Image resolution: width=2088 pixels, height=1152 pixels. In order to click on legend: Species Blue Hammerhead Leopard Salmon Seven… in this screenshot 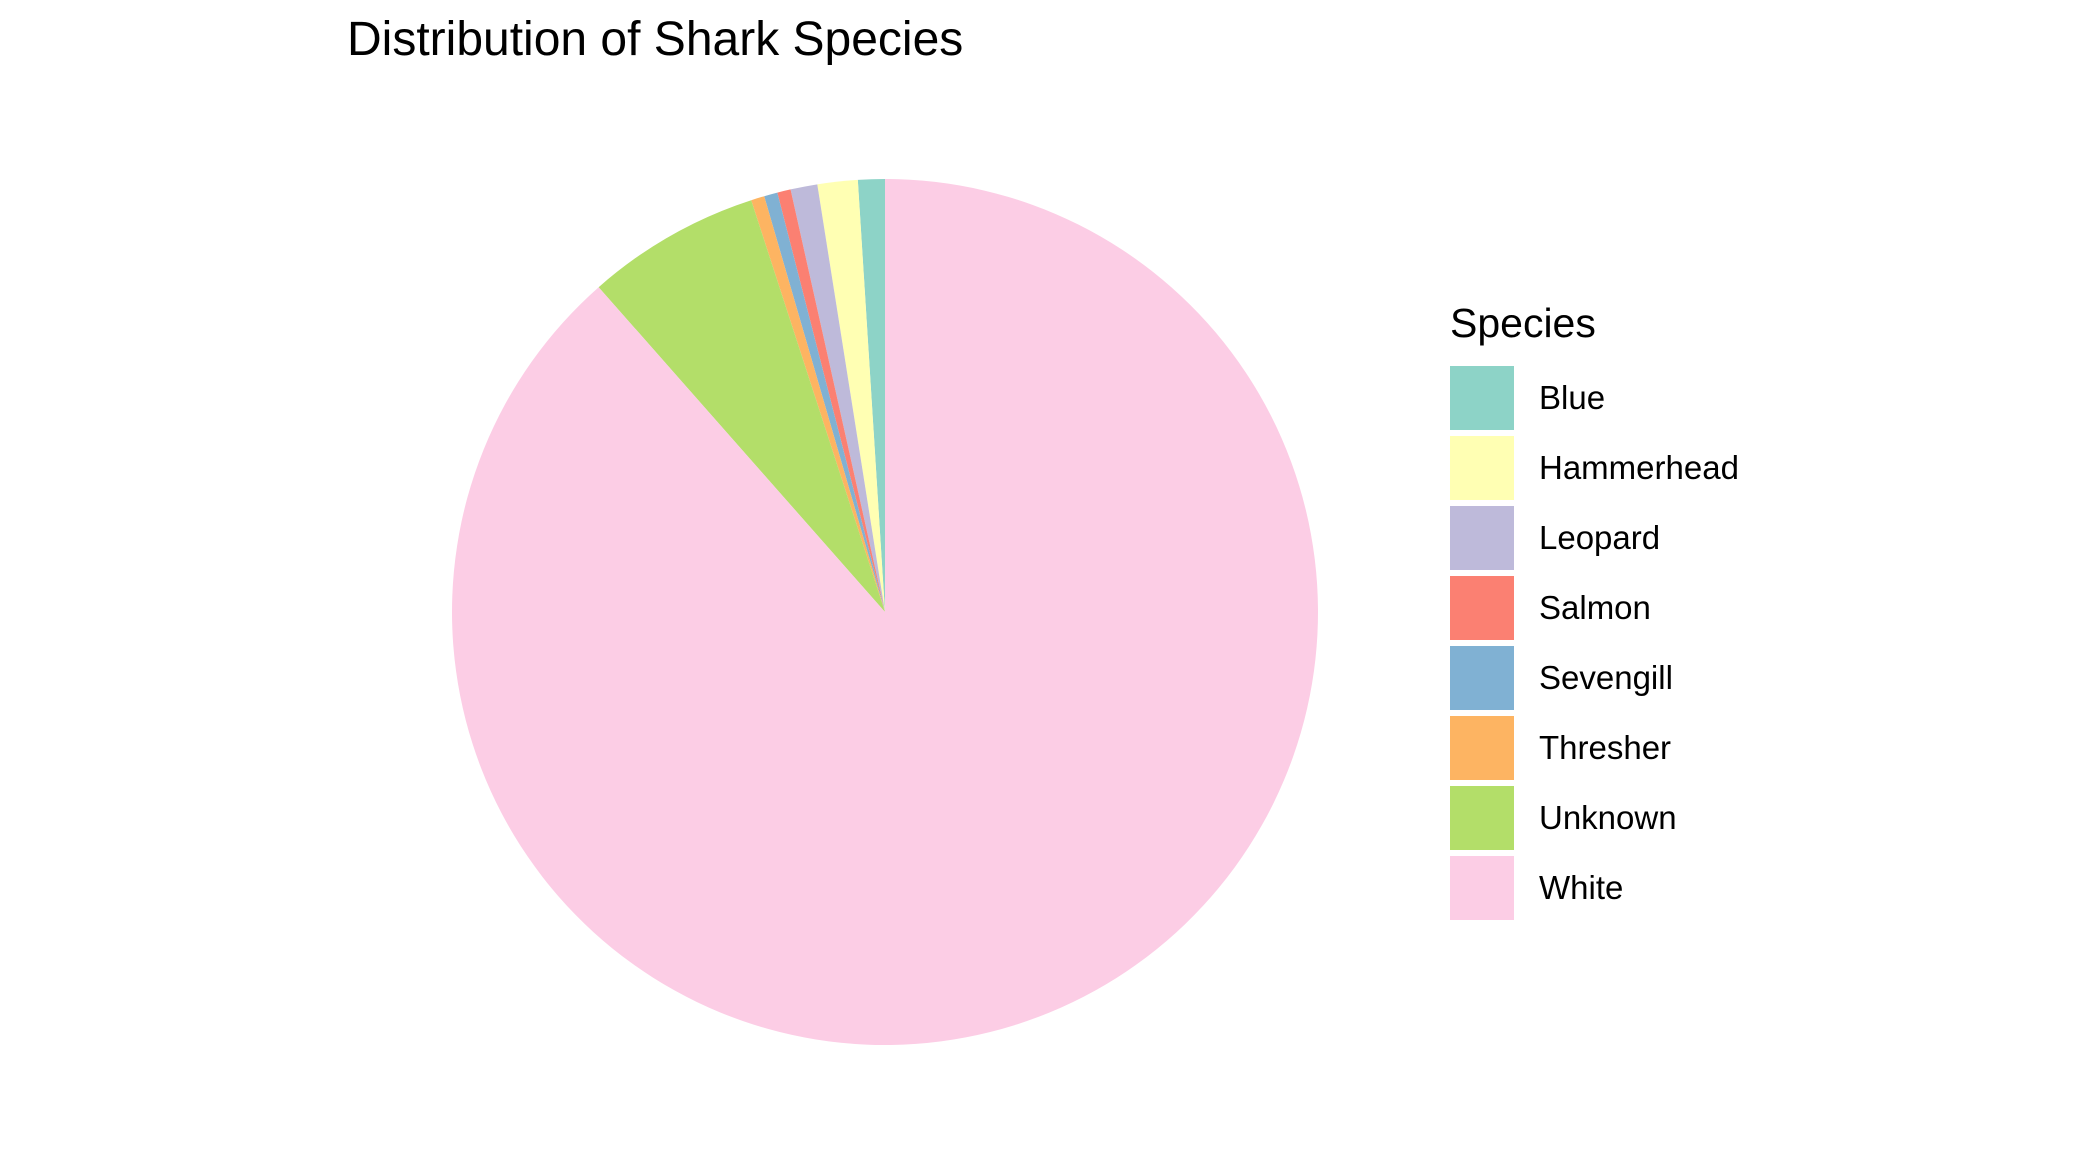, I will do `click(1594, 611)`.